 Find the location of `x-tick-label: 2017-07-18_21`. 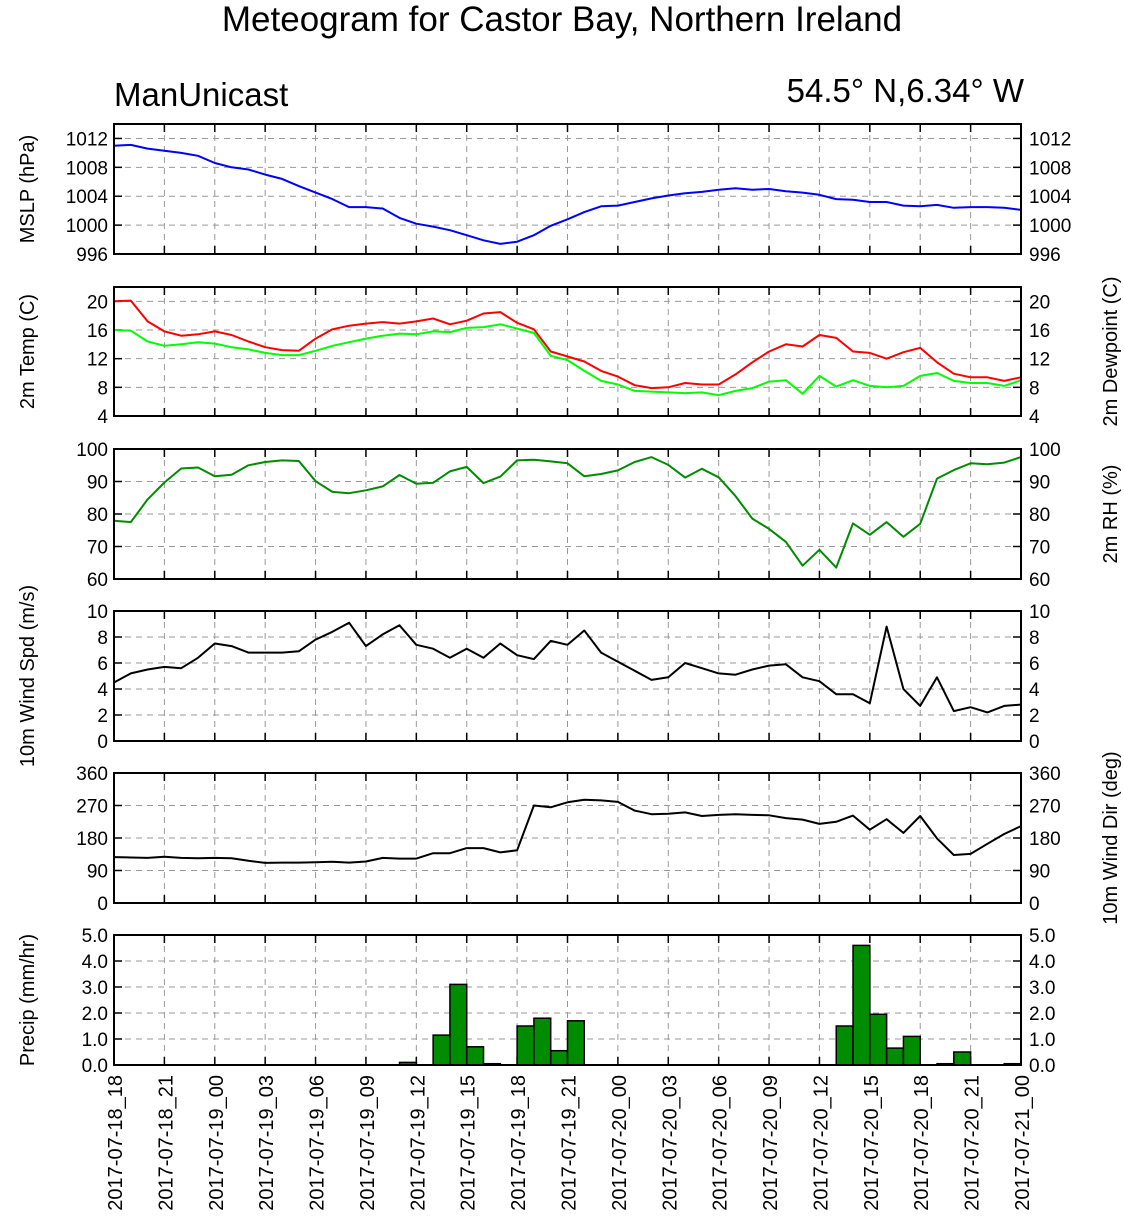

x-tick-label: 2017-07-18_21 is located at coordinates (166, 1143).